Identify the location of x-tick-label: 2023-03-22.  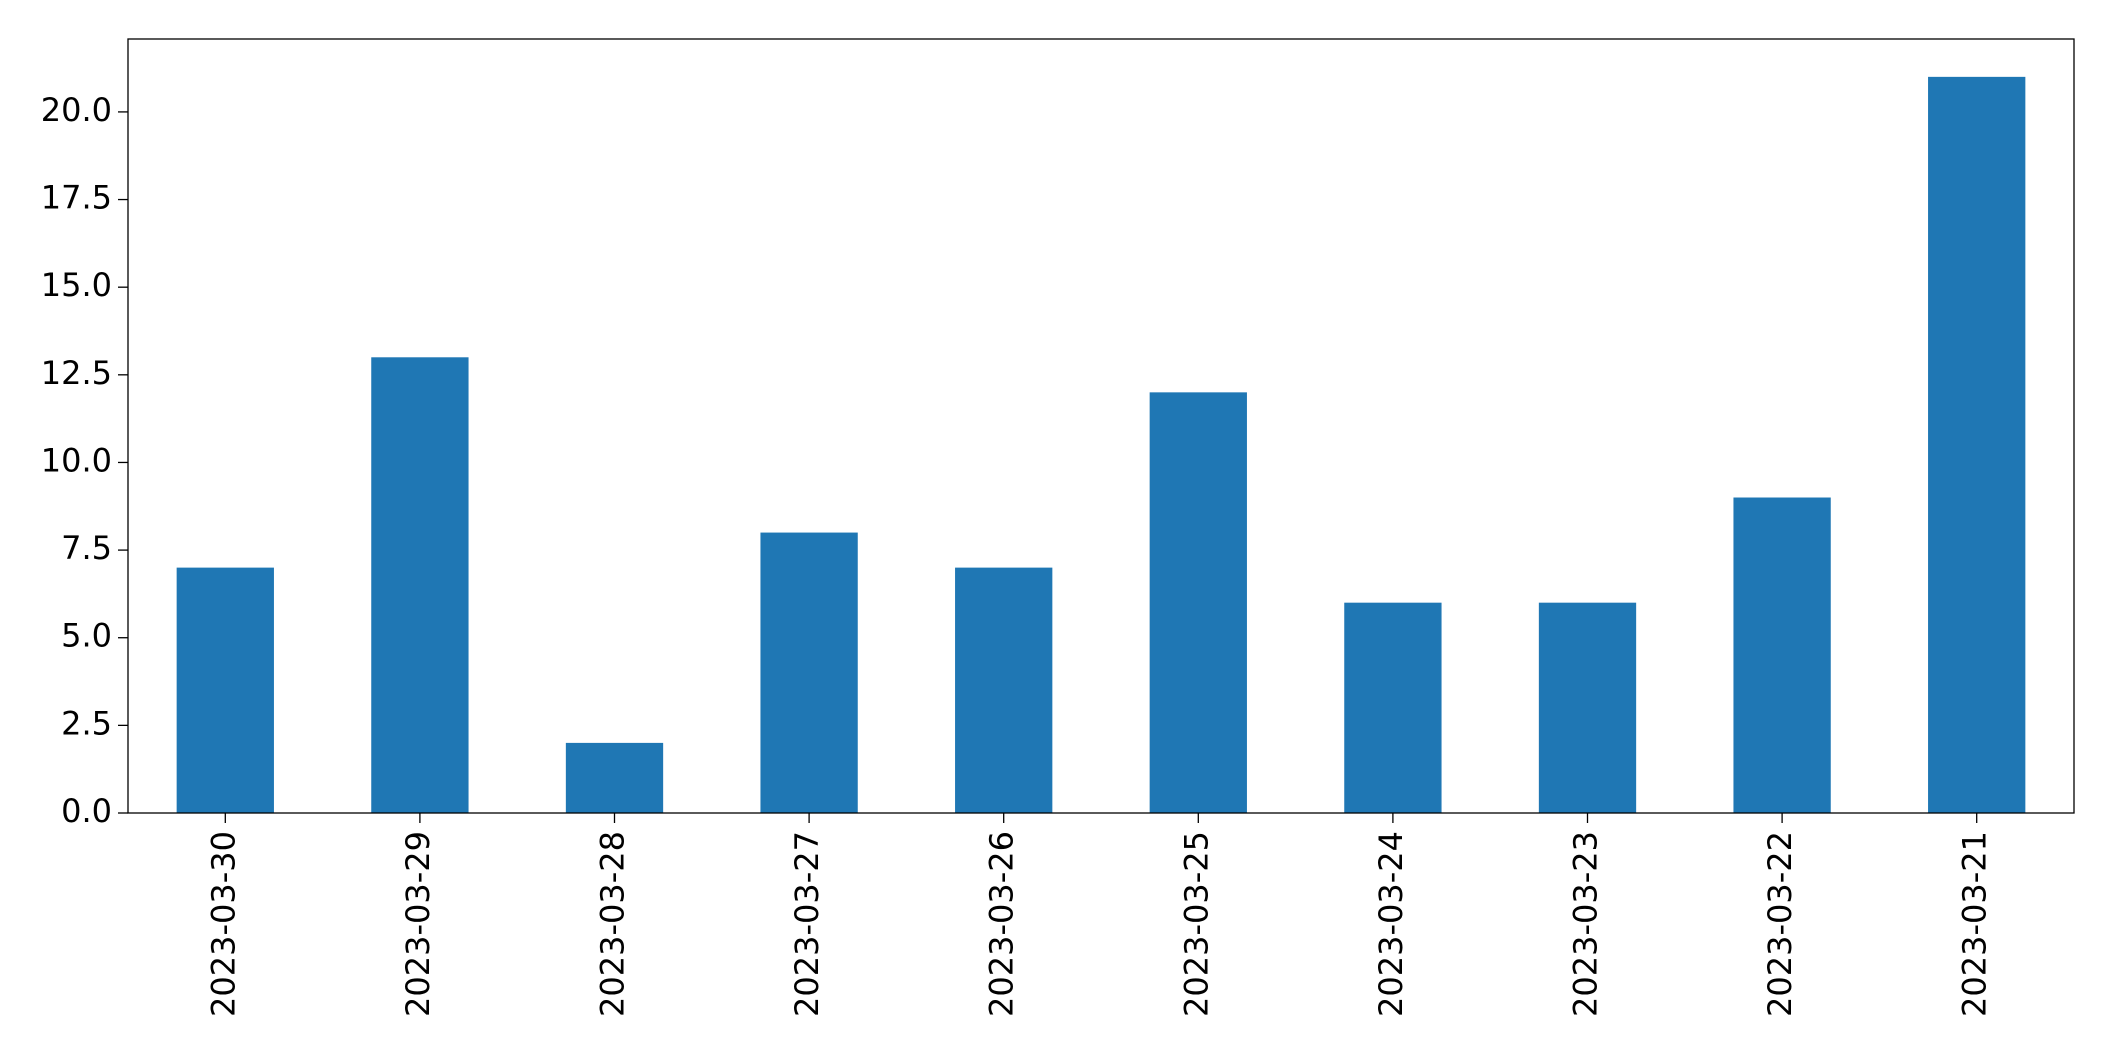
(1780, 924).